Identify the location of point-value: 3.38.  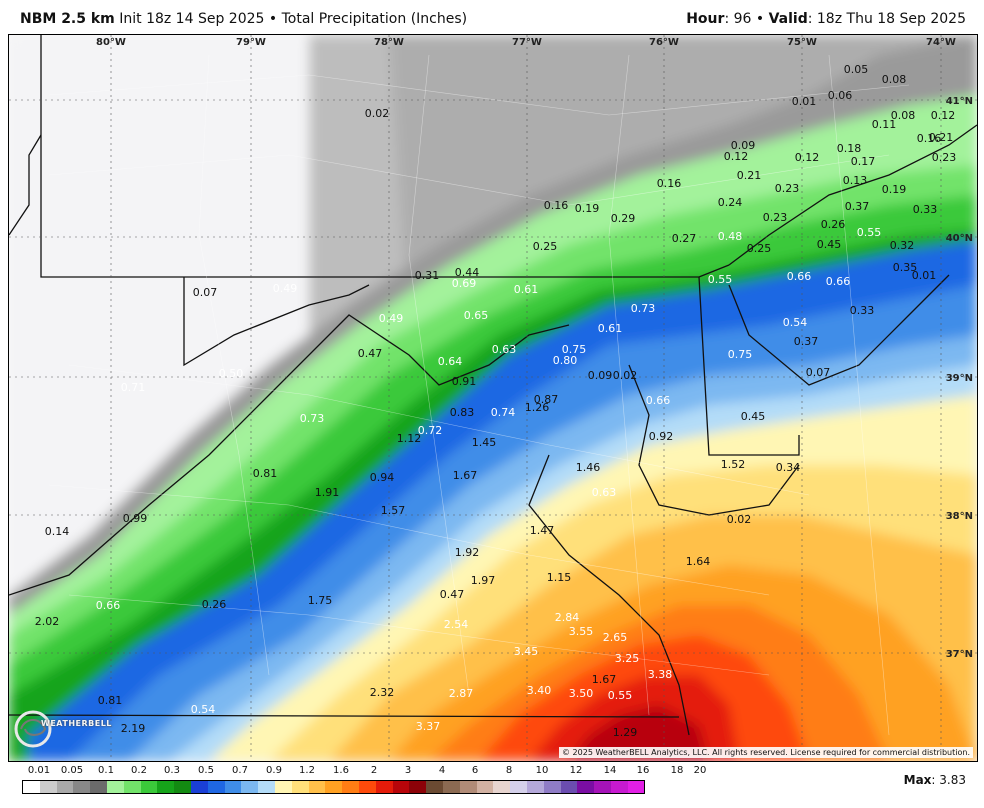
(660, 674).